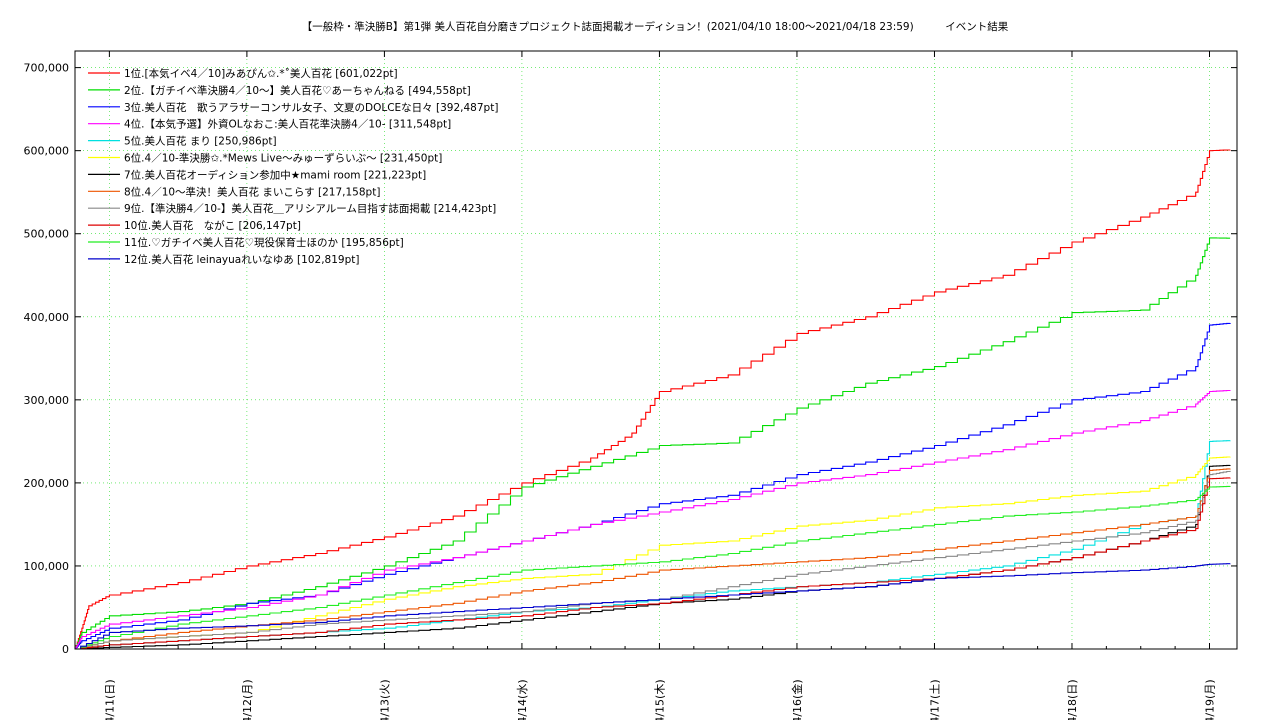 This screenshot has height=720, width=1280. Describe the element at coordinates (252, 191) in the screenshot. I see `legend-entry: 8位.4／10〜準決！美人百花 まいこらす [217,158pt]` at that location.